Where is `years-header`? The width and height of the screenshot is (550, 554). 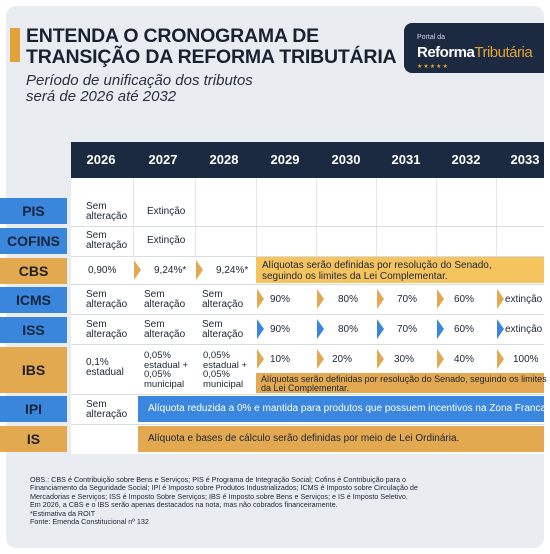 years-header is located at coordinates (307, 160).